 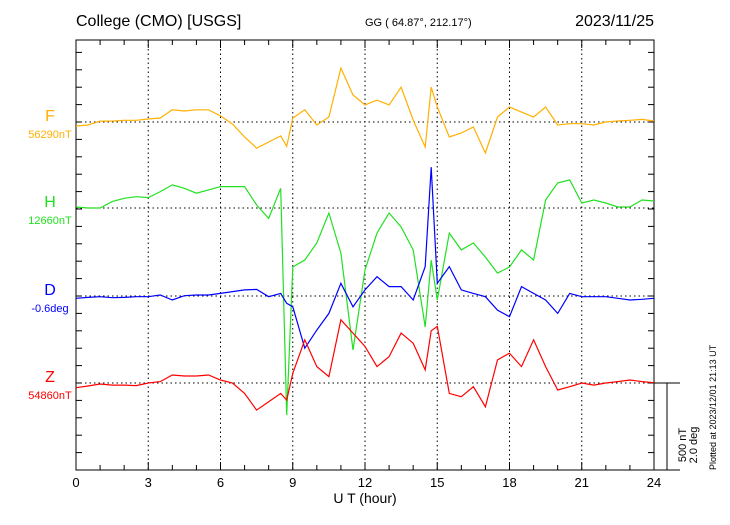 I want to click on series-baseline-H: 12660nT, so click(x=50, y=221).